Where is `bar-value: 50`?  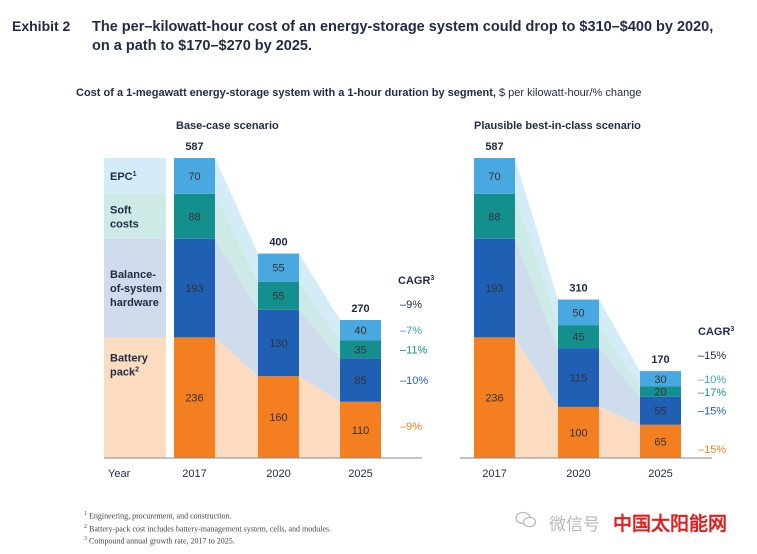
bar-value: 50 is located at coordinates (578, 313).